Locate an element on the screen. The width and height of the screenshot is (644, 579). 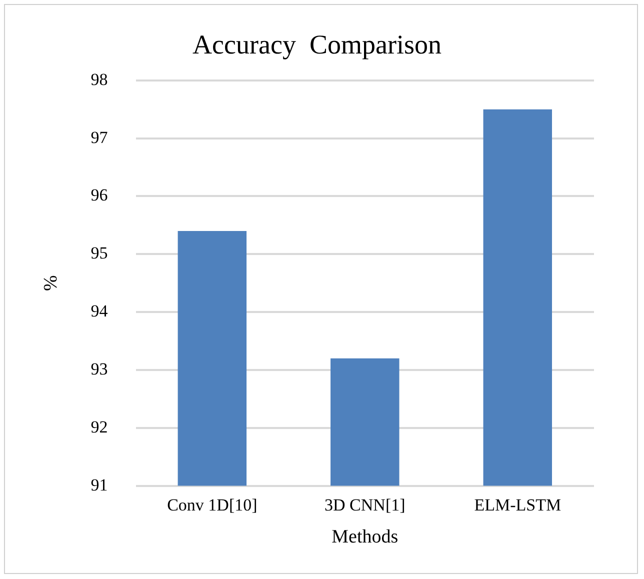
y-tick-label: 95 is located at coordinates (99, 253).